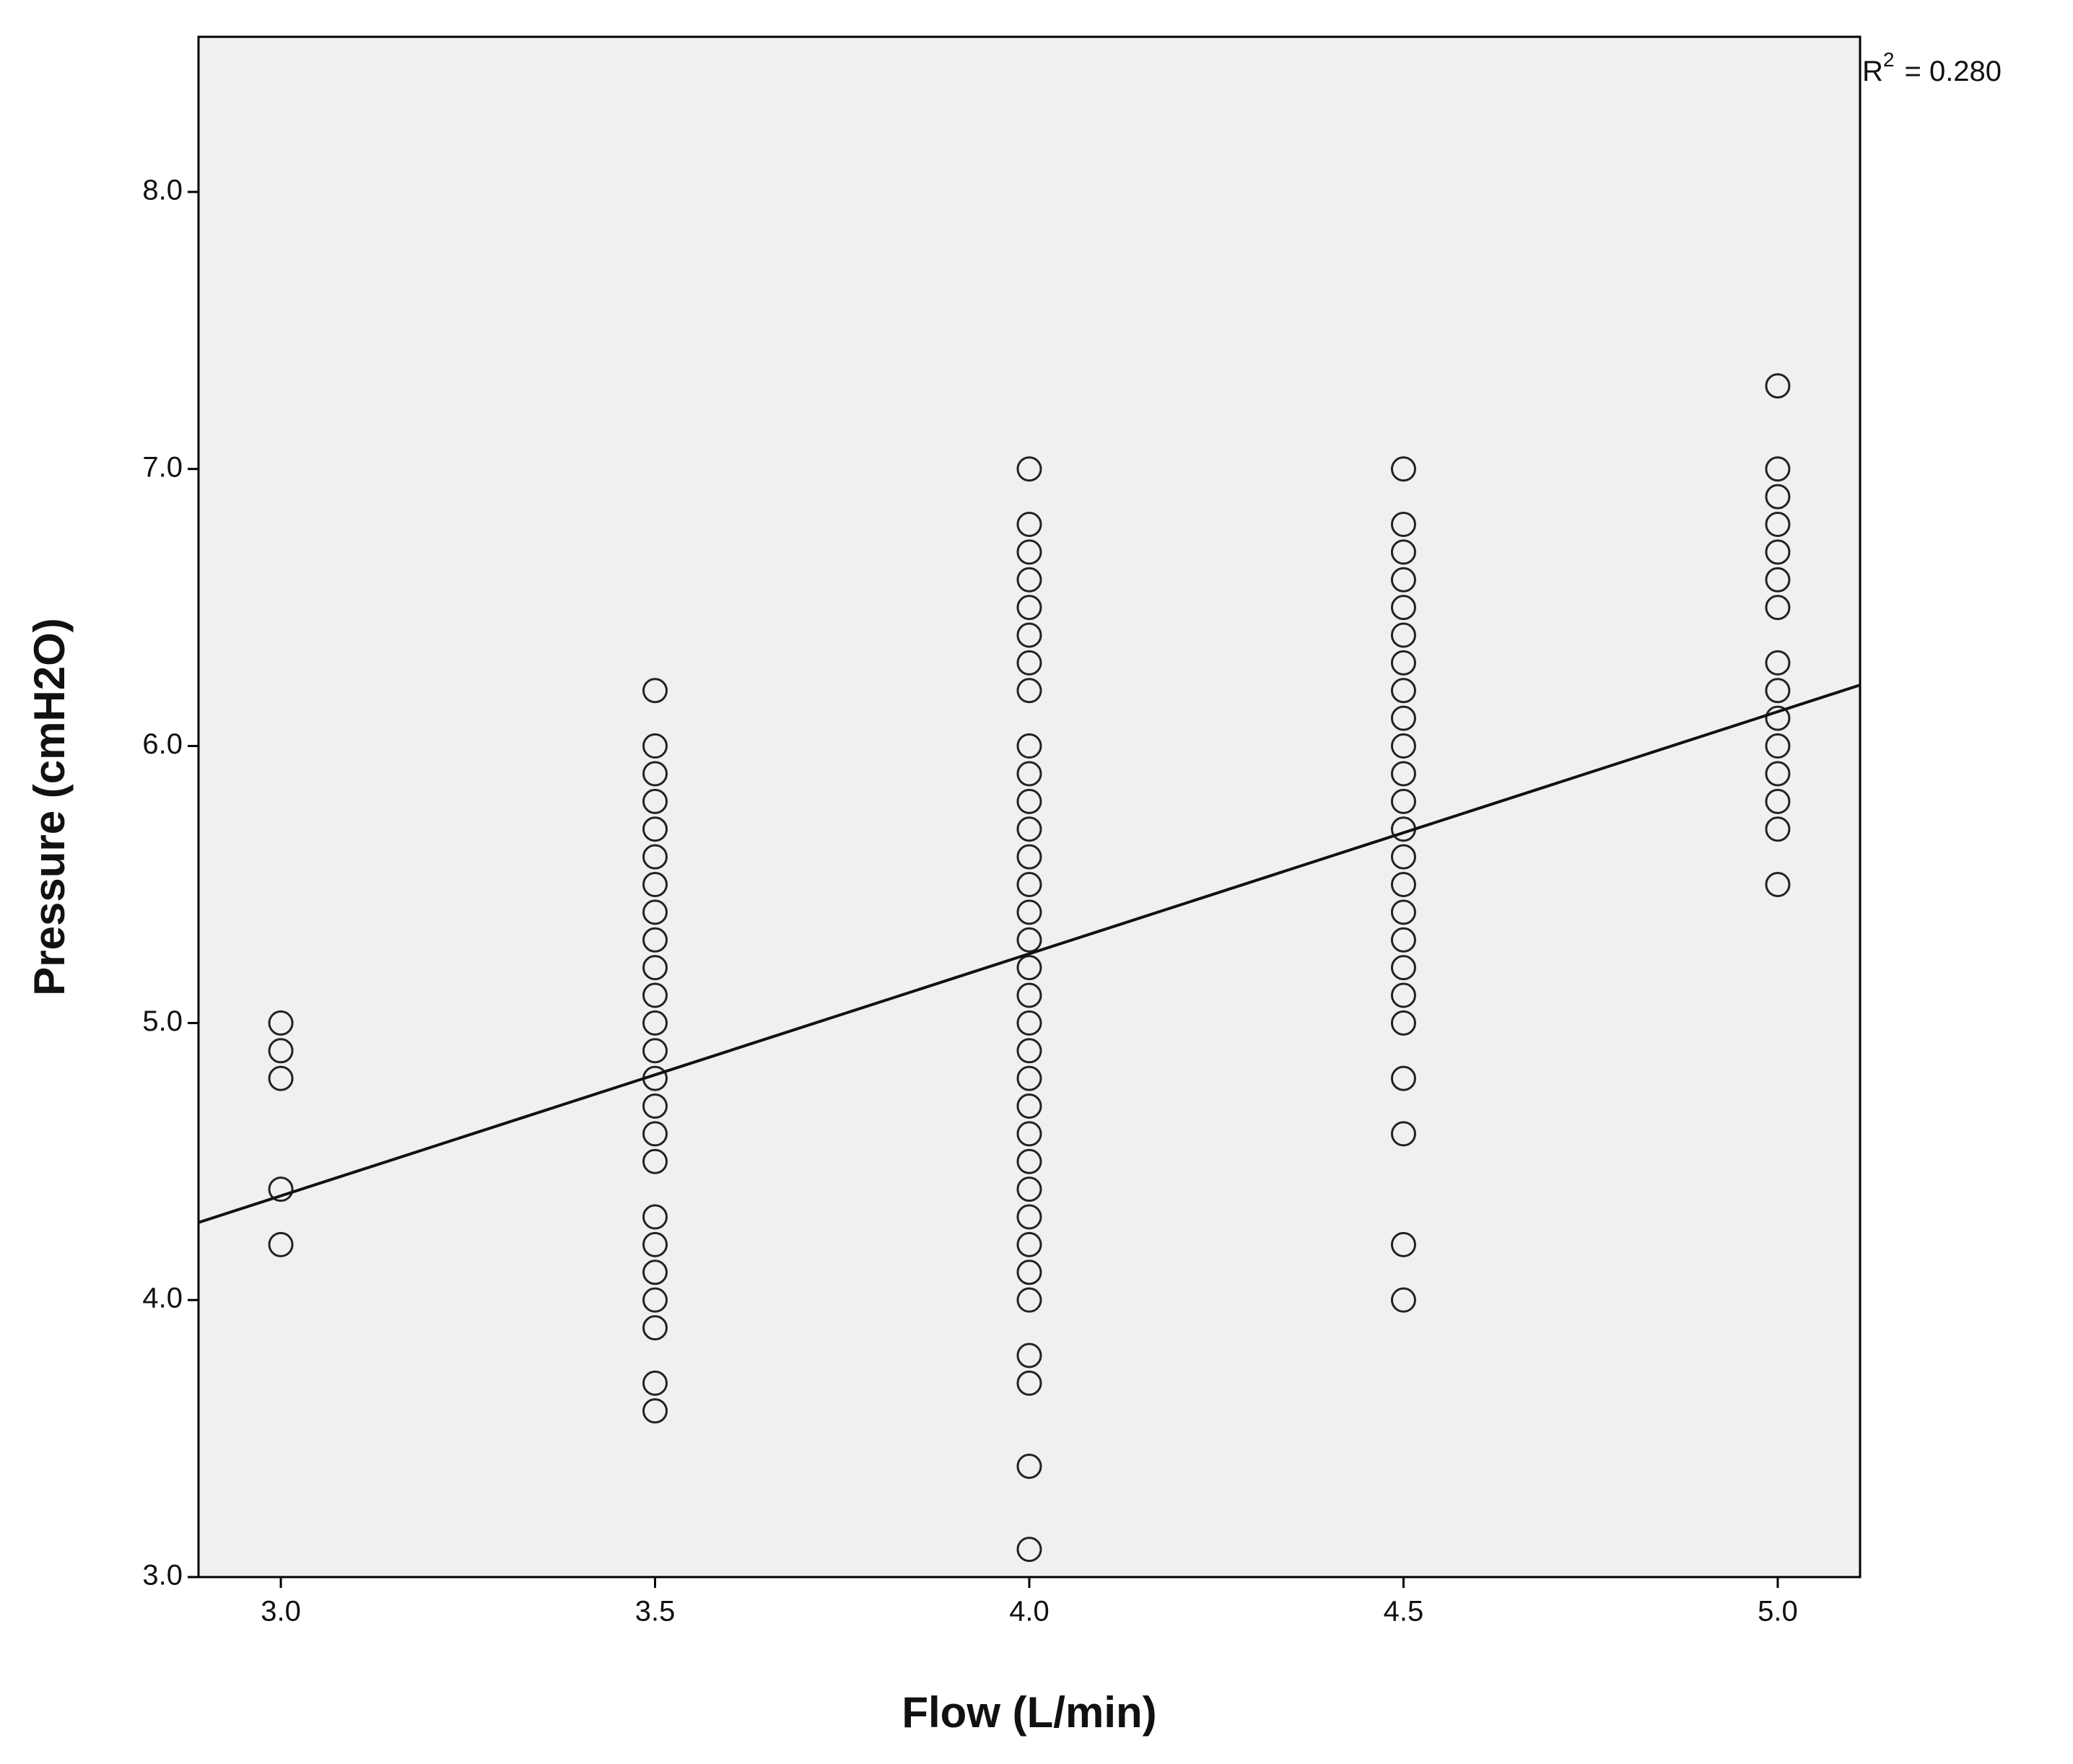 The height and width of the screenshot is (1764, 2073). What do you see at coordinates (49, 807) in the screenshot?
I see `y-axis-title: Pressure (cmH2O)` at bounding box center [49, 807].